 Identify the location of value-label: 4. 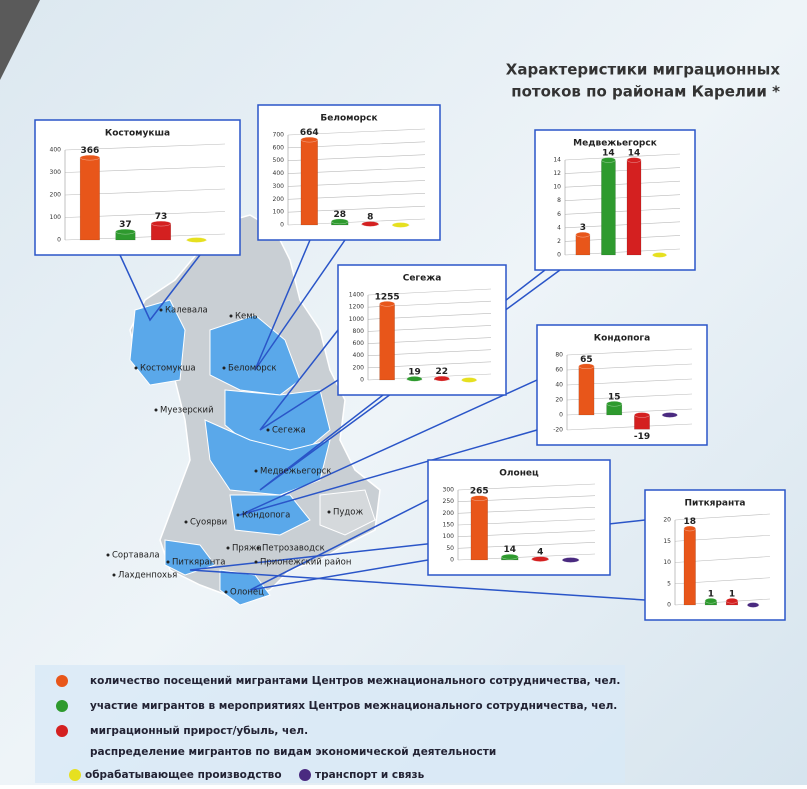
(540, 553).